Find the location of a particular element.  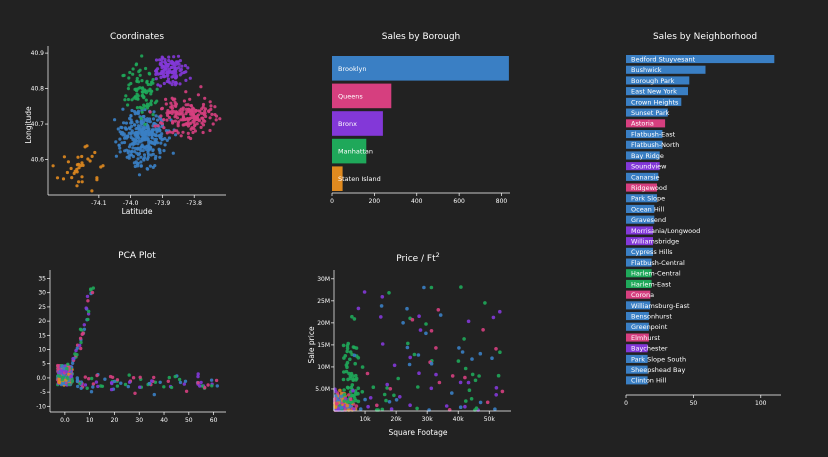

neighborhood-bar-label: Elmhurst is located at coordinates (646, 338).